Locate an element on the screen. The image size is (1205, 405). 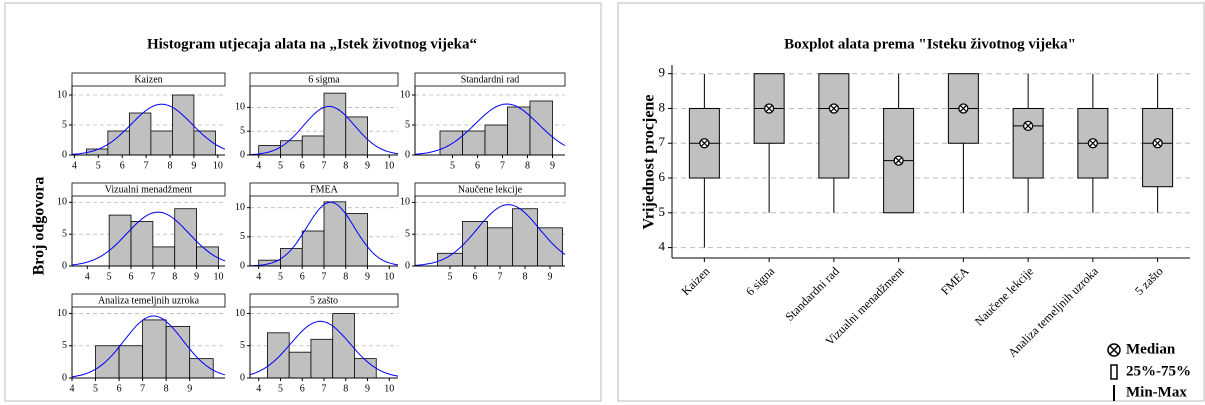
panel-title: 5 zašto is located at coordinates (324, 300).